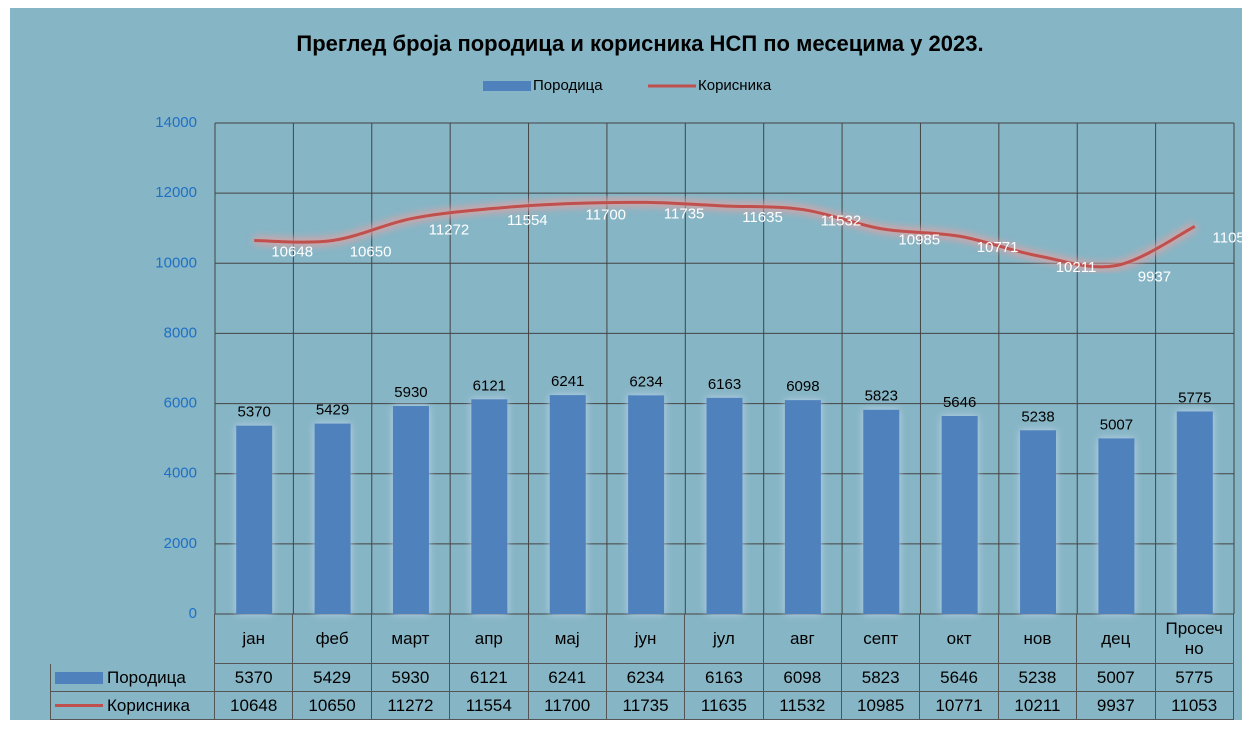  Describe the element at coordinates (1194, 397) in the screenshot. I see `bar-label: 5775` at that location.